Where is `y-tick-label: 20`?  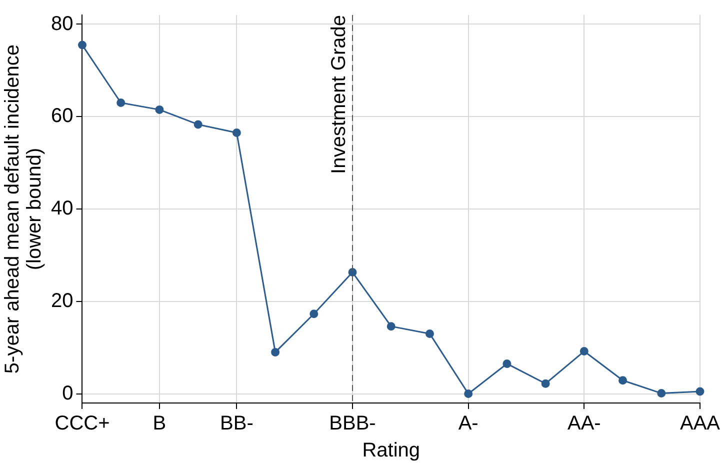 y-tick-label: 20 is located at coordinates (62, 301).